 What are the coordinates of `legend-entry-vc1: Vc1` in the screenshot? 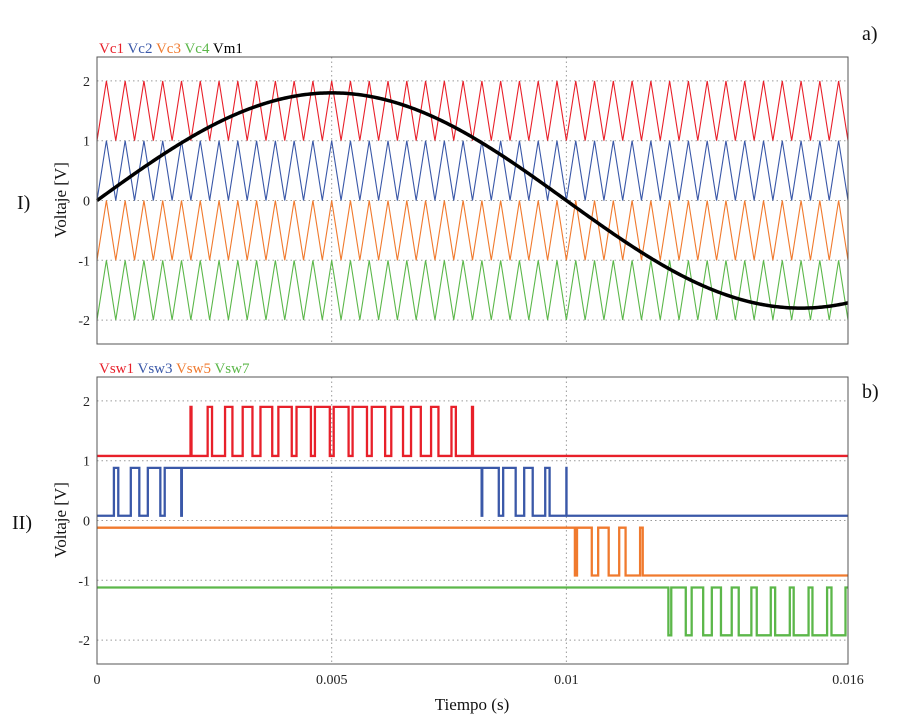 It's located at (111, 49).